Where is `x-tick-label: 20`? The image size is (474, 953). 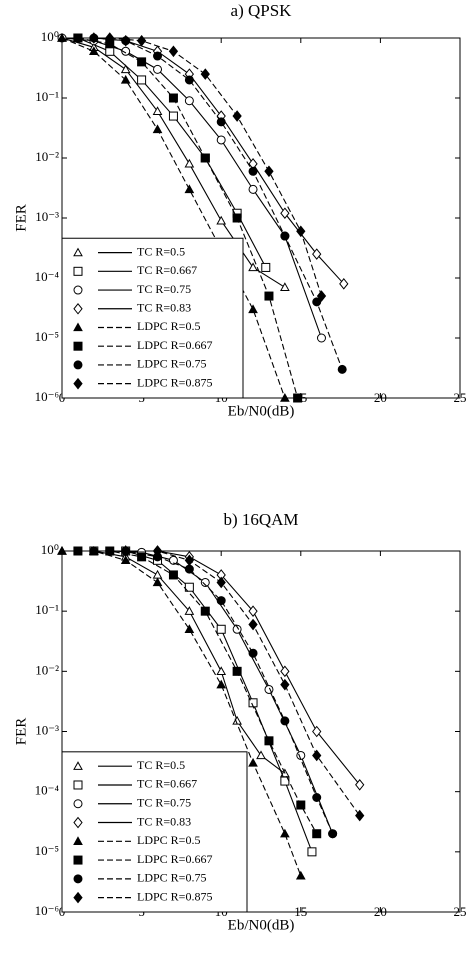 x-tick-label: 20 is located at coordinates (380, 911).